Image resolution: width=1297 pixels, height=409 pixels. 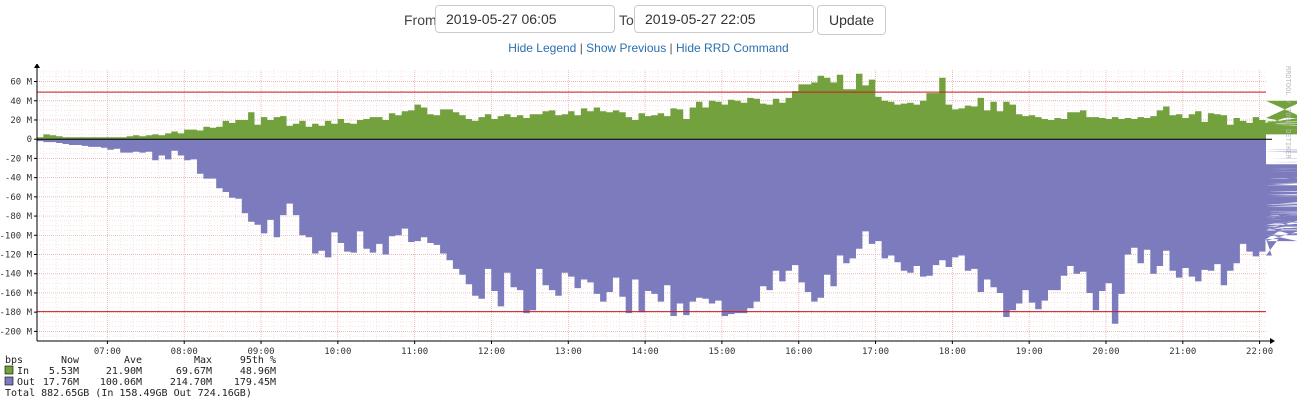 I want to click on x-tick-label: 09:00, so click(x=260, y=352).